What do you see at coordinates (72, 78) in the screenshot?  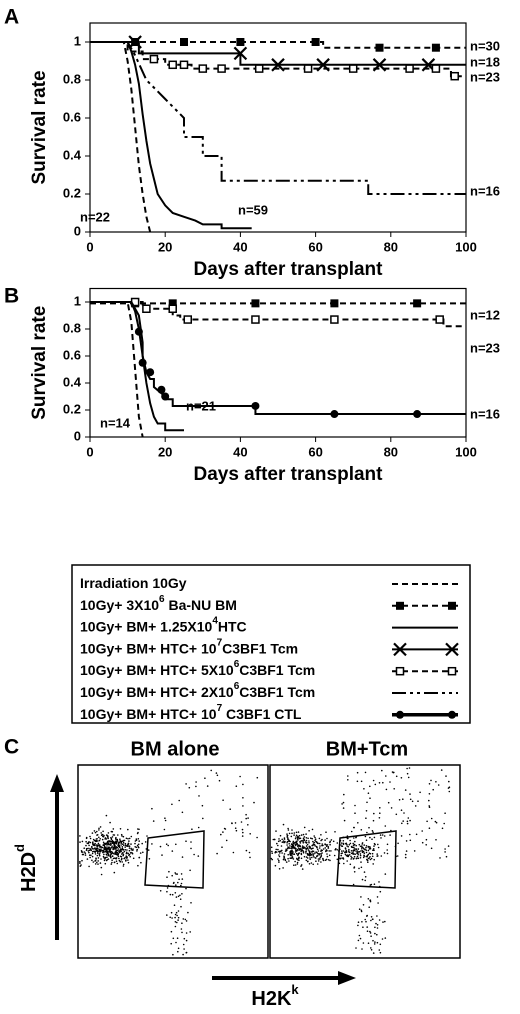 I see `y-tick-label: 0.8` at bounding box center [72, 78].